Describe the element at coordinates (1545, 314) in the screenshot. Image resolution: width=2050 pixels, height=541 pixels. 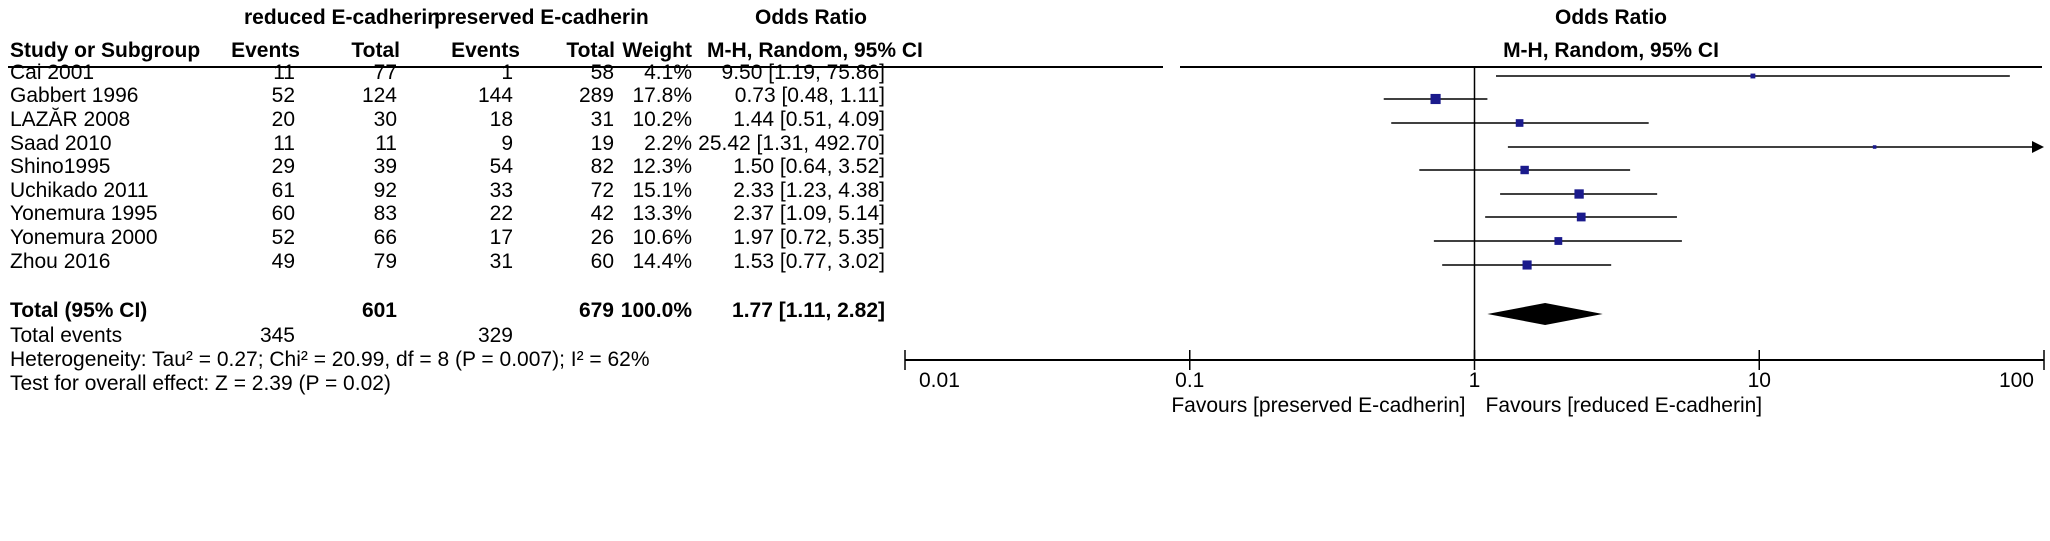
I see `pooled-diamond` at that location.